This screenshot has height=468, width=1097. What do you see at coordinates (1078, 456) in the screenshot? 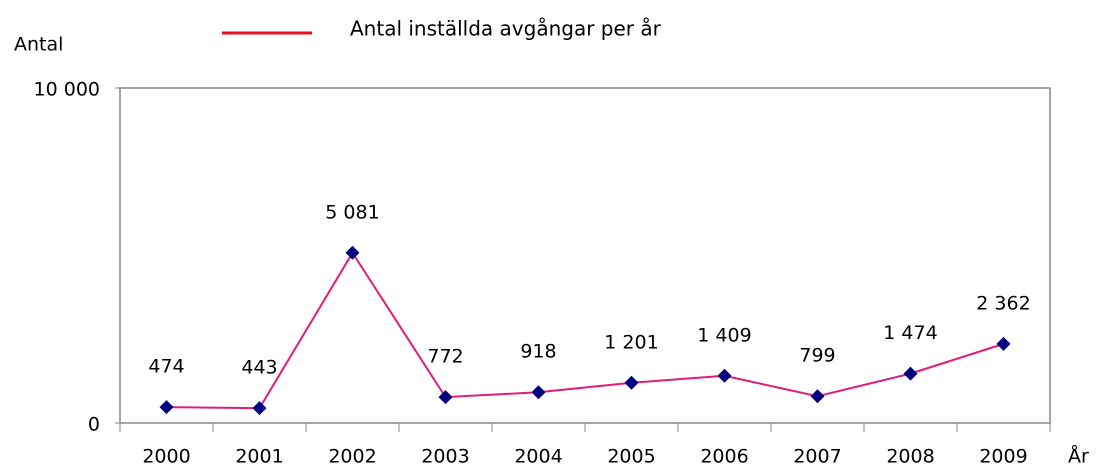
I see `x-axis-label: År` at bounding box center [1078, 456].